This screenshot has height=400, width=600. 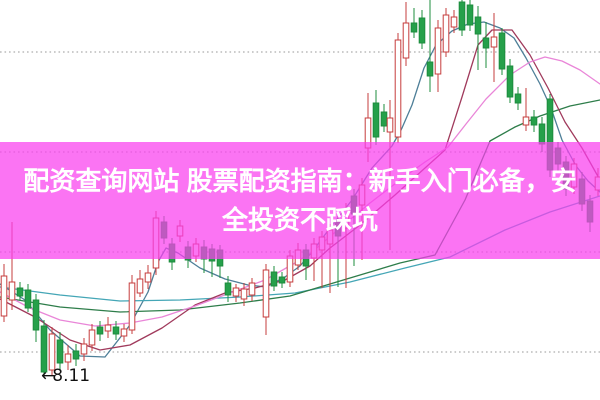 I want to click on low-price-annotation: ←8.11, so click(x=65, y=376).